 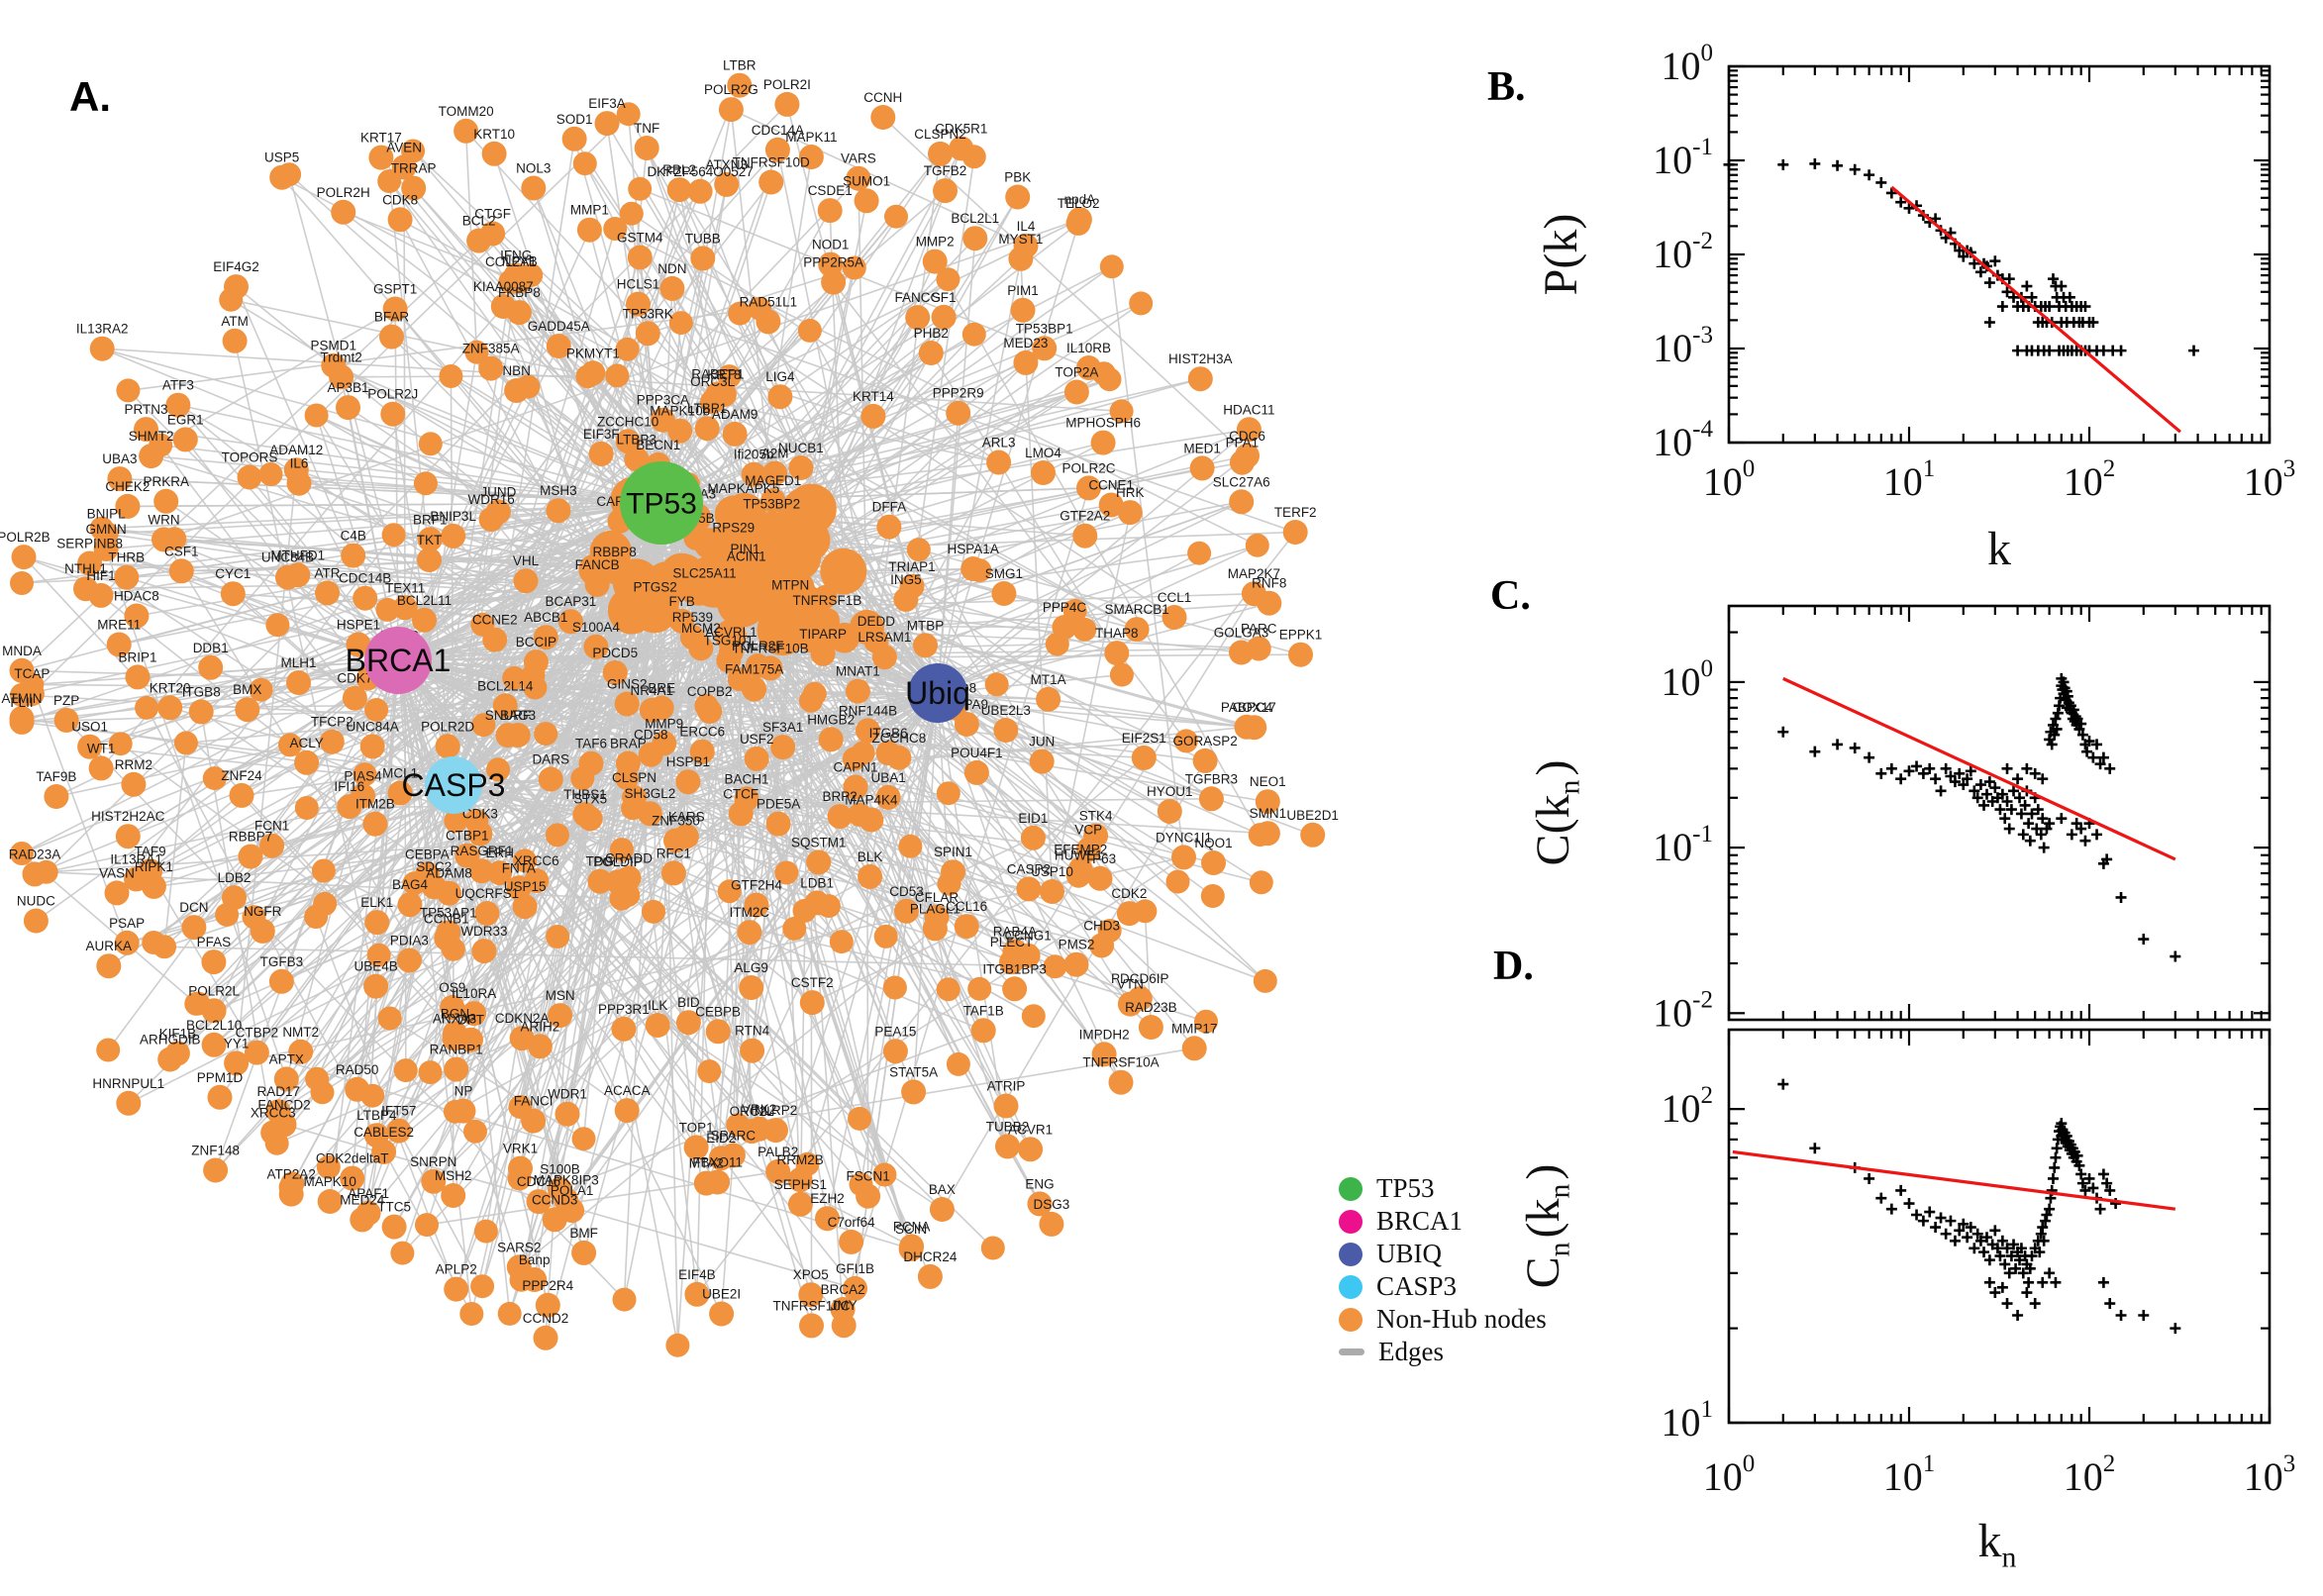 What do you see at coordinates (679, 169) in the screenshot?
I see `network-node-label: RBL2` at bounding box center [679, 169].